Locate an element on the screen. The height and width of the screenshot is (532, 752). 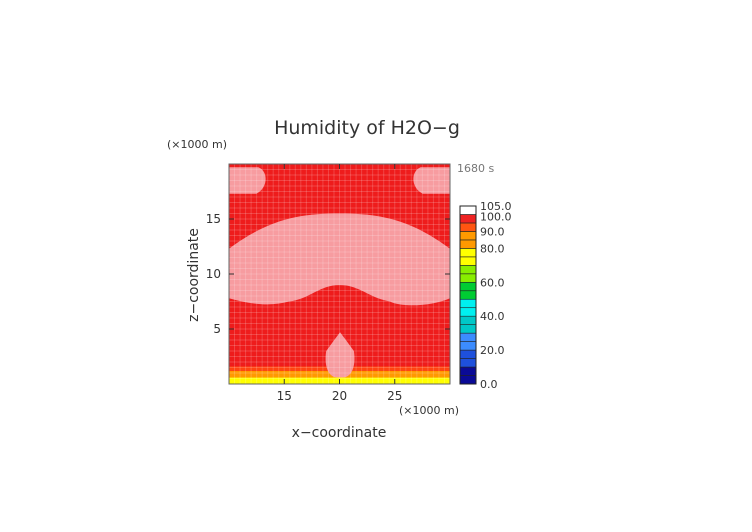
colorbar-label: 40.0 is located at coordinates (492, 316).